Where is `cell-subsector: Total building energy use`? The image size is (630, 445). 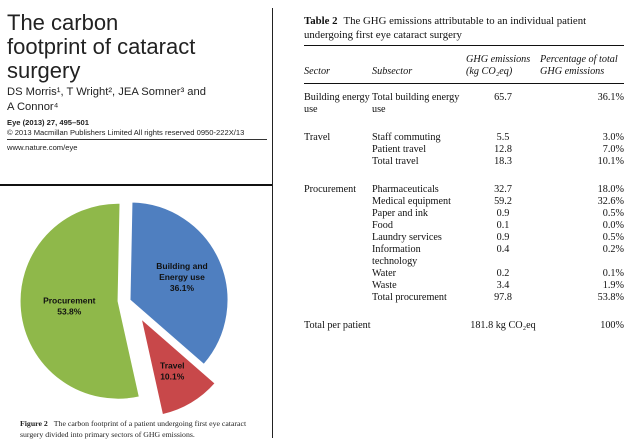 cell-subsector: Total building energy use is located at coordinates (416, 103).